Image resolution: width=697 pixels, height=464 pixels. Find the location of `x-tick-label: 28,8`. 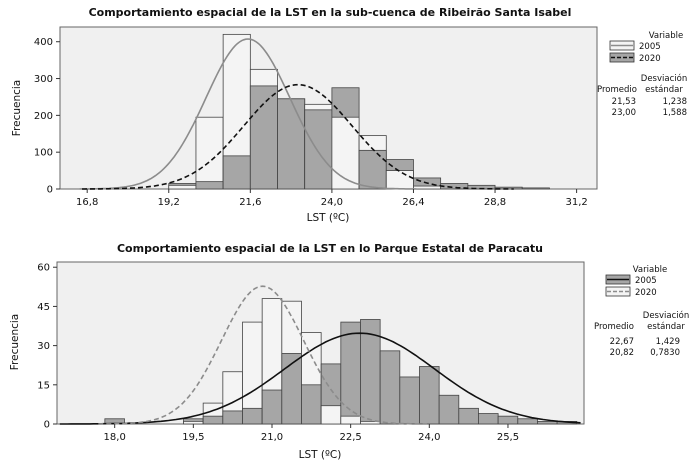

x-tick-label: 28,8 is located at coordinates (495, 202).